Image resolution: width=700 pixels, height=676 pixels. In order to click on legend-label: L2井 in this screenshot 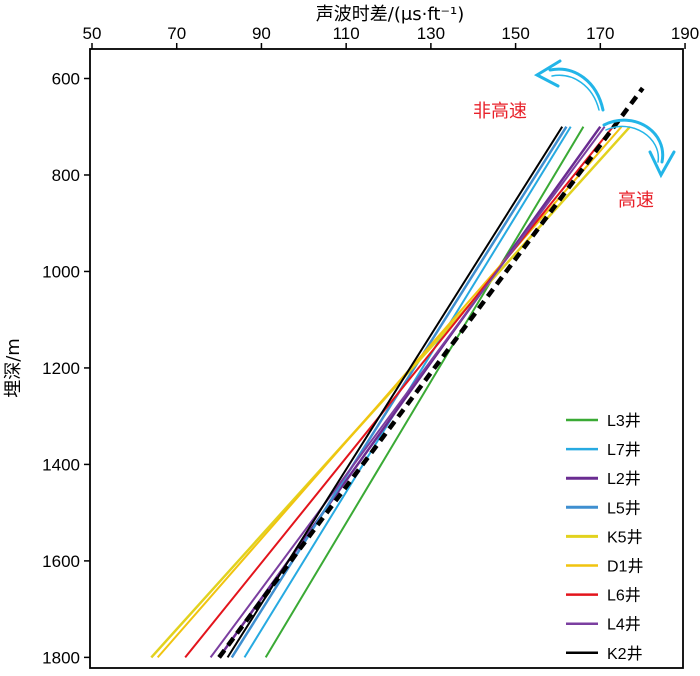, I will do `click(624, 479)`.